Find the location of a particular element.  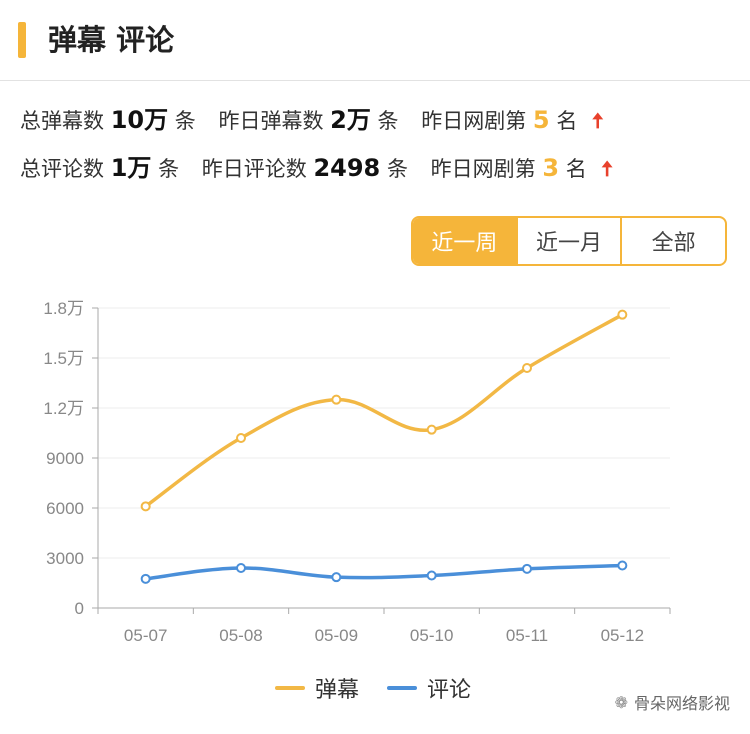

total-comment-label: 总评论数 is located at coordinates (62, 169).